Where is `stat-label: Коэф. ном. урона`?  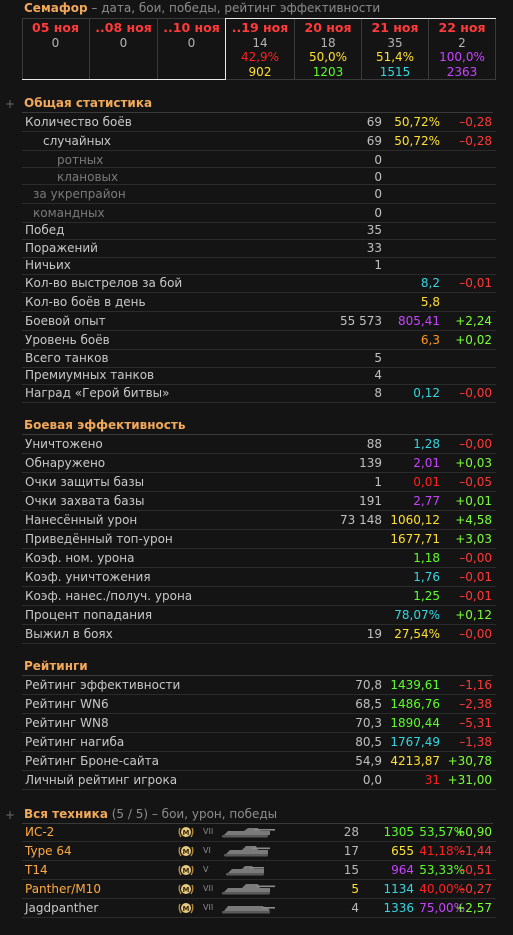 stat-label: Коэф. ном. урона is located at coordinates (80, 558).